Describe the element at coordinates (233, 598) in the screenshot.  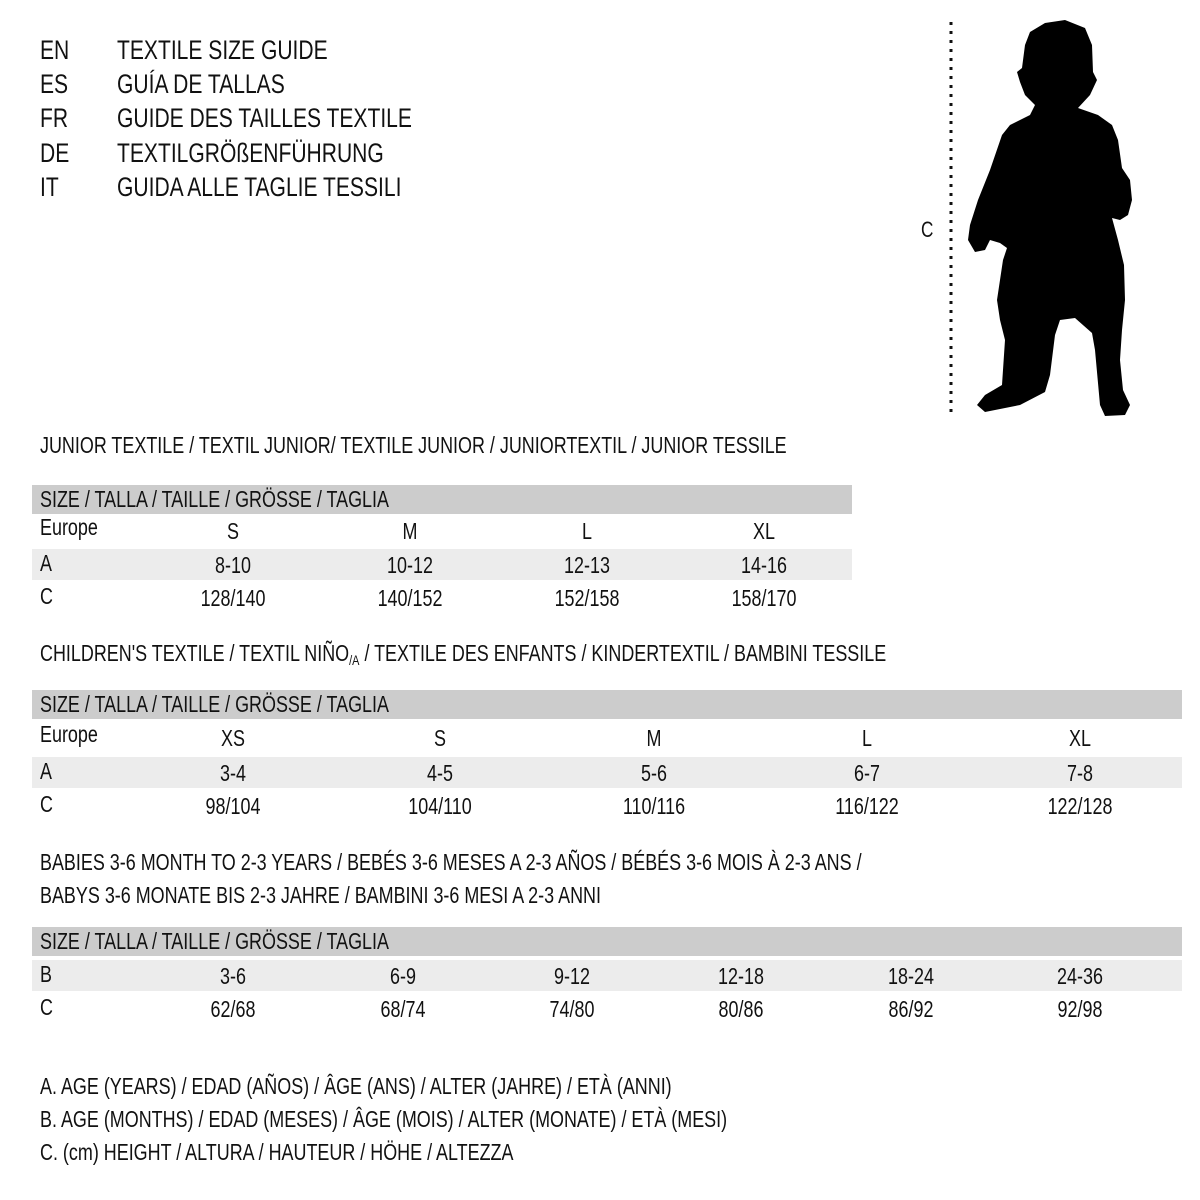
I see `table-cell: 128/140` at that location.